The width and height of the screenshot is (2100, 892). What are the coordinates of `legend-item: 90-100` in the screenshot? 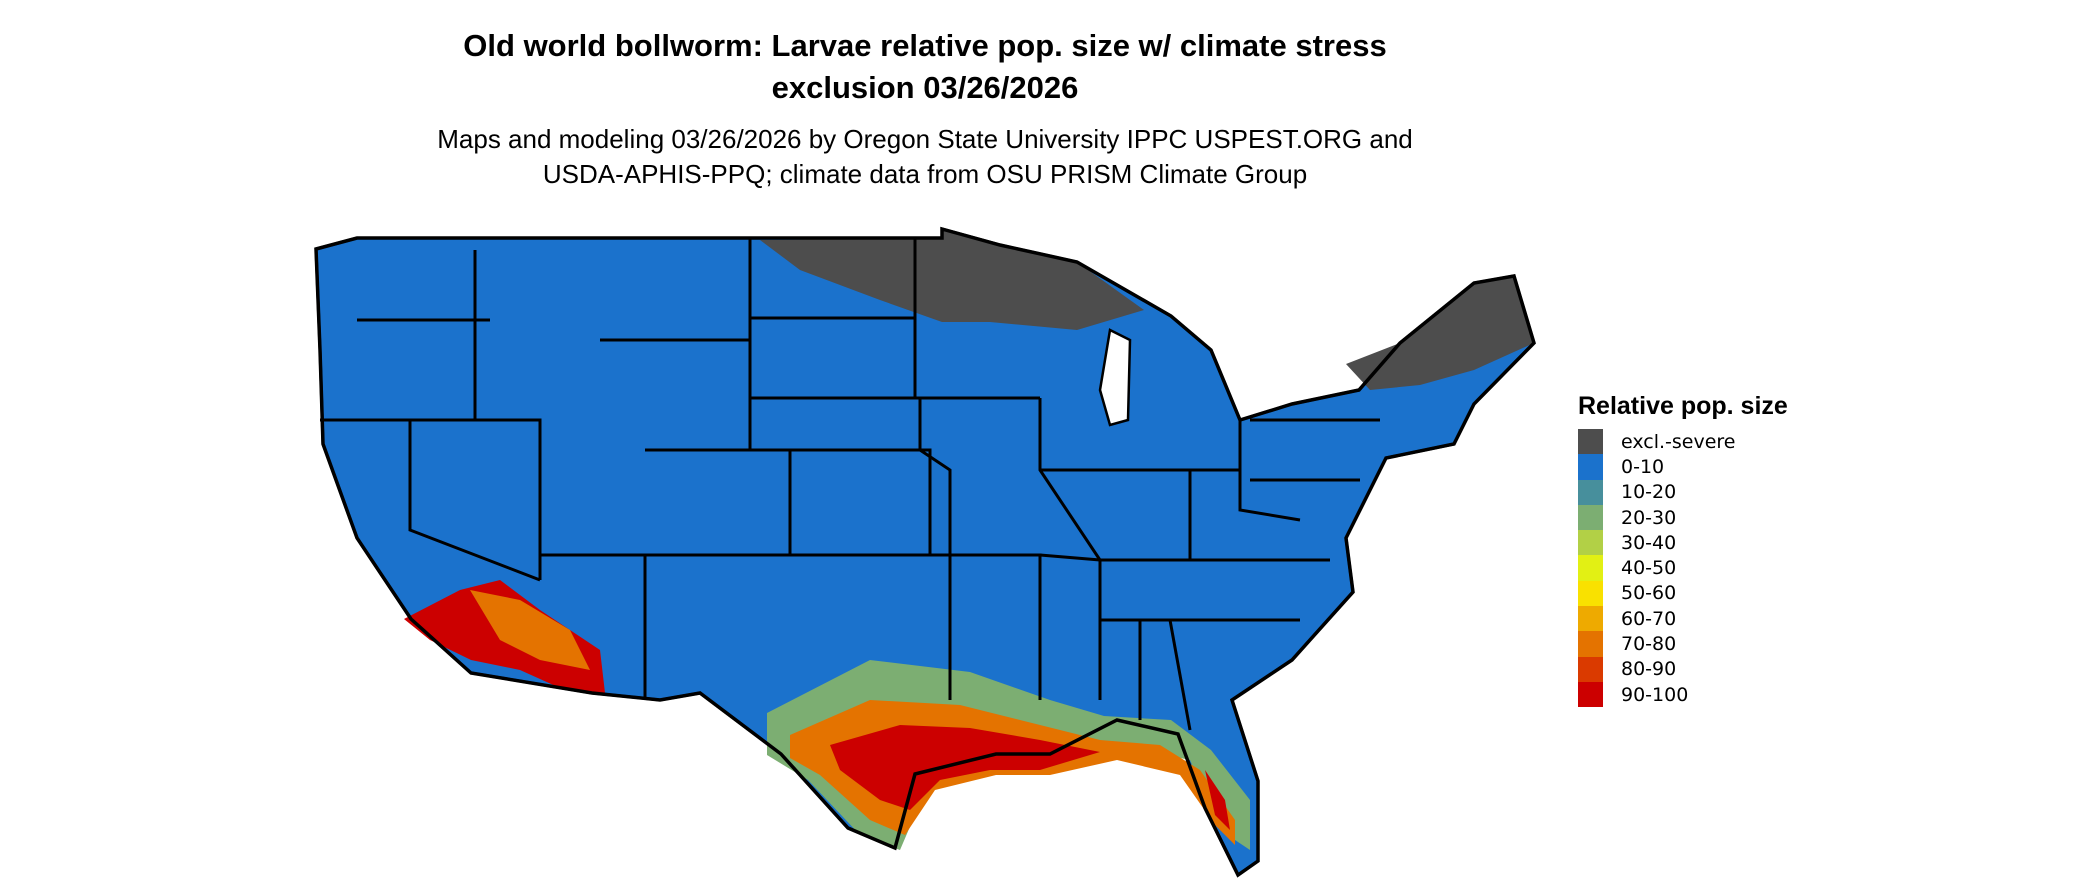 It's located at (1683, 694).